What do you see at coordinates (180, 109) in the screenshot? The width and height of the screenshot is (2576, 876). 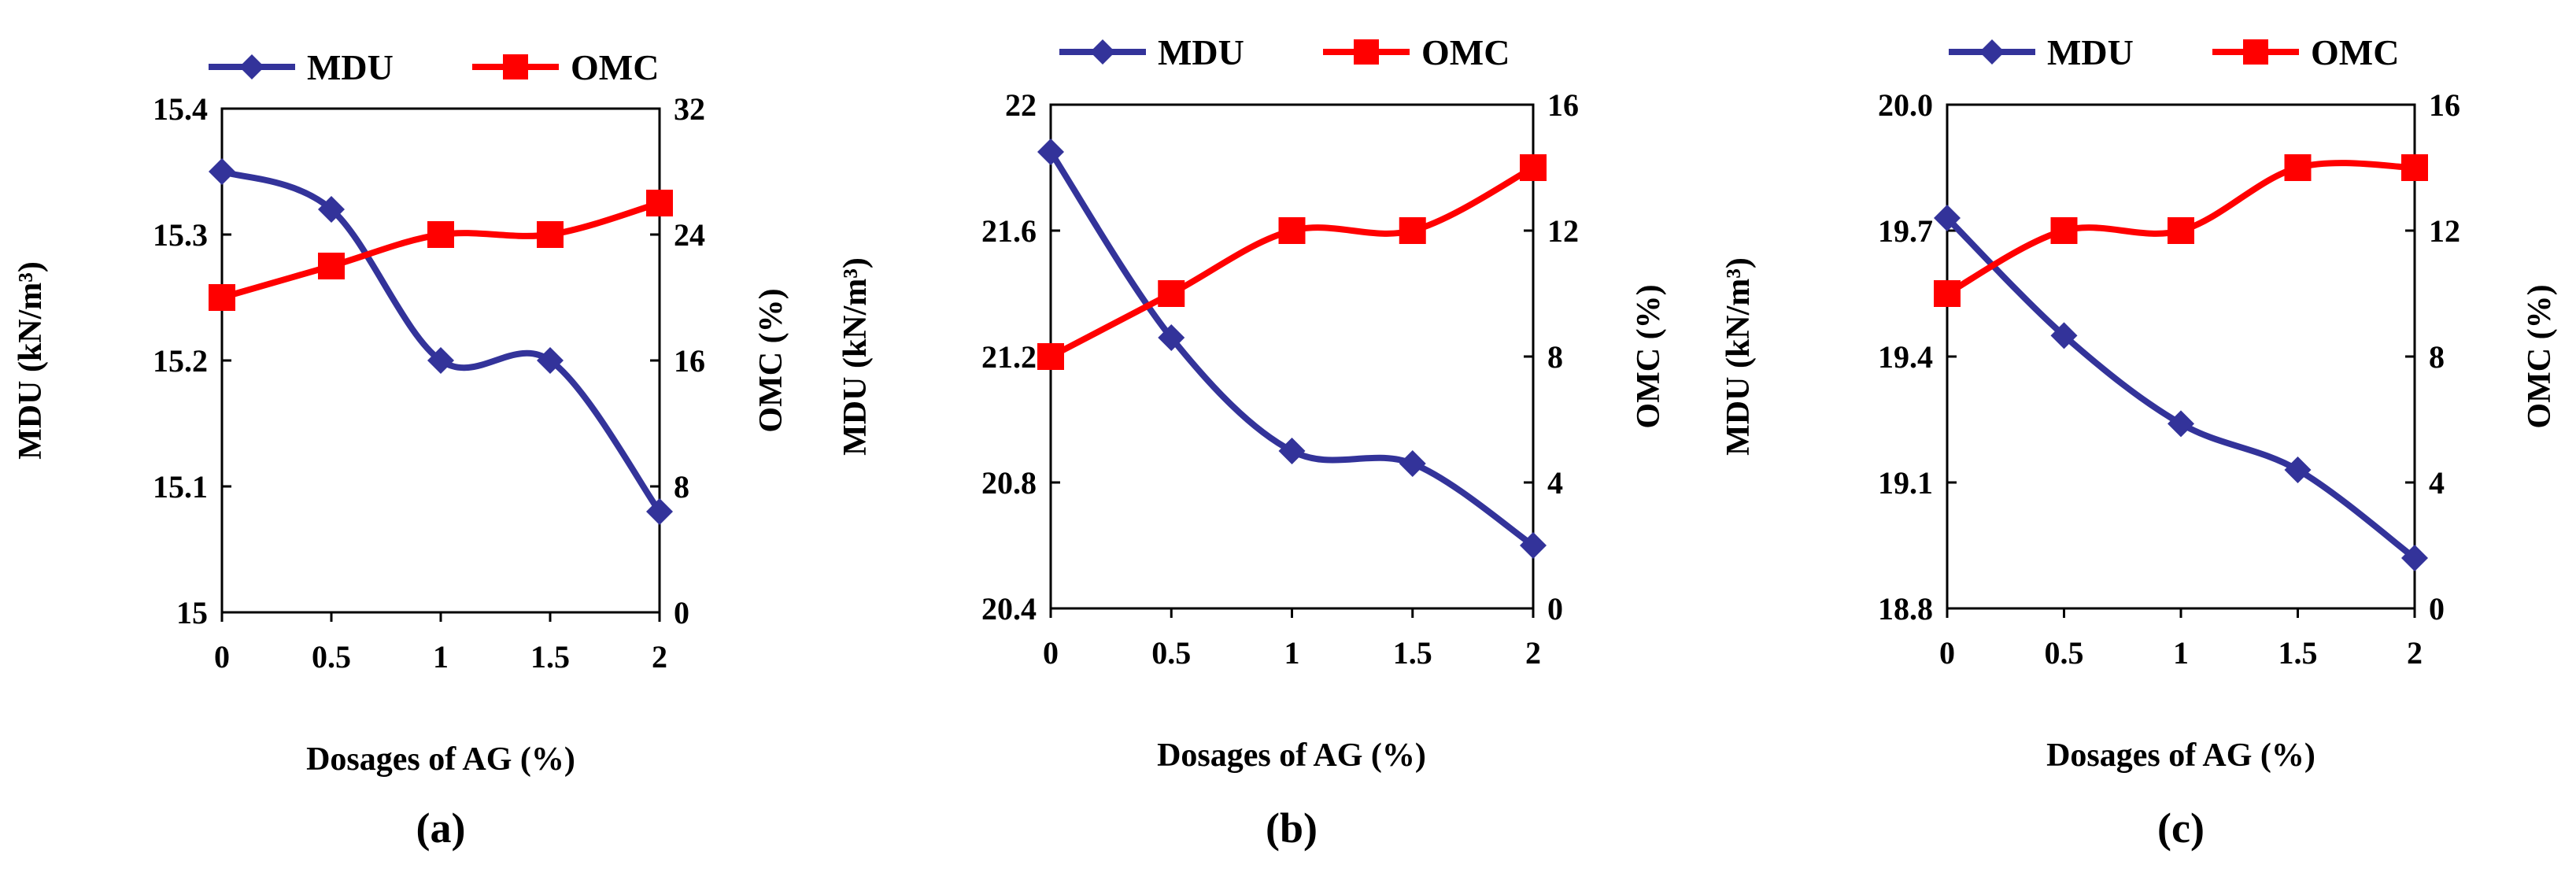 I see `y-tick-label: 15.4` at bounding box center [180, 109].